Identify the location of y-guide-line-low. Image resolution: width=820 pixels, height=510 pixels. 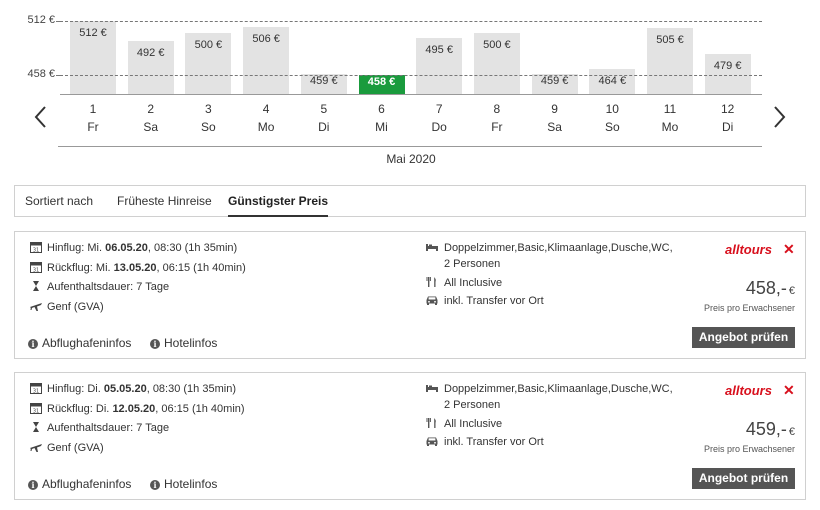
(411, 75).